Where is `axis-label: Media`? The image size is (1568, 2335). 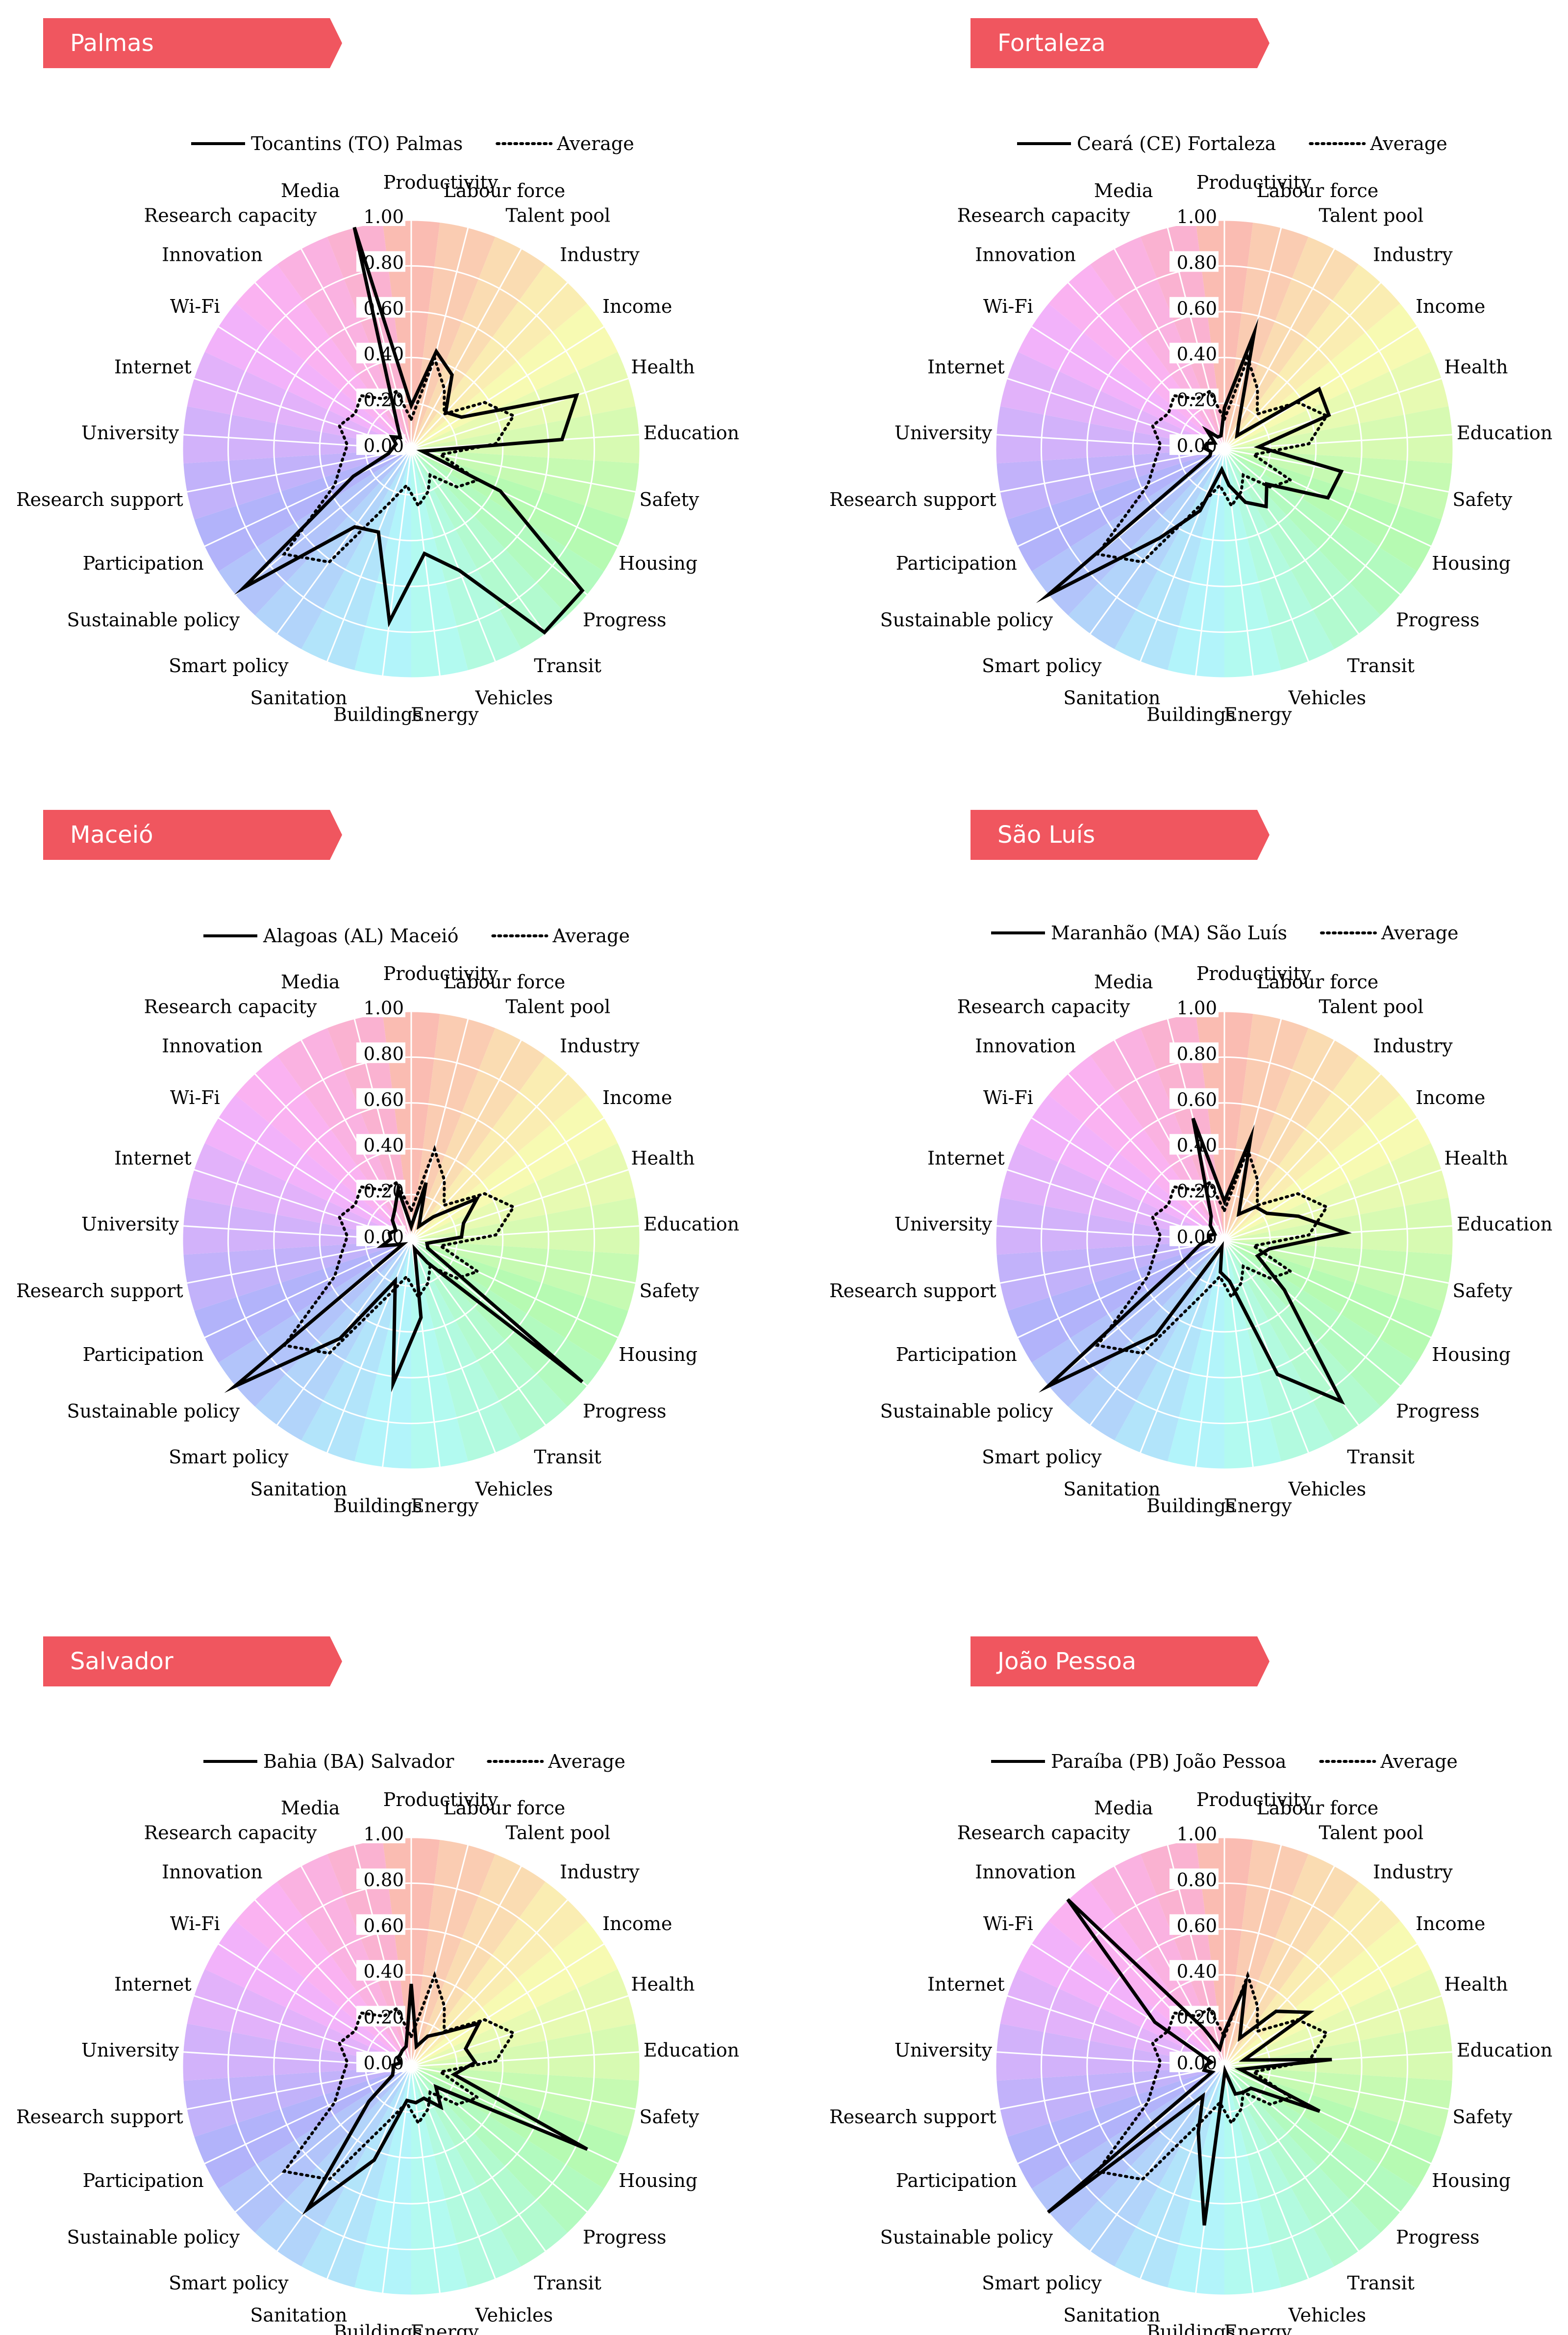 axis-label: Media is located at coordinates (310, 1808).